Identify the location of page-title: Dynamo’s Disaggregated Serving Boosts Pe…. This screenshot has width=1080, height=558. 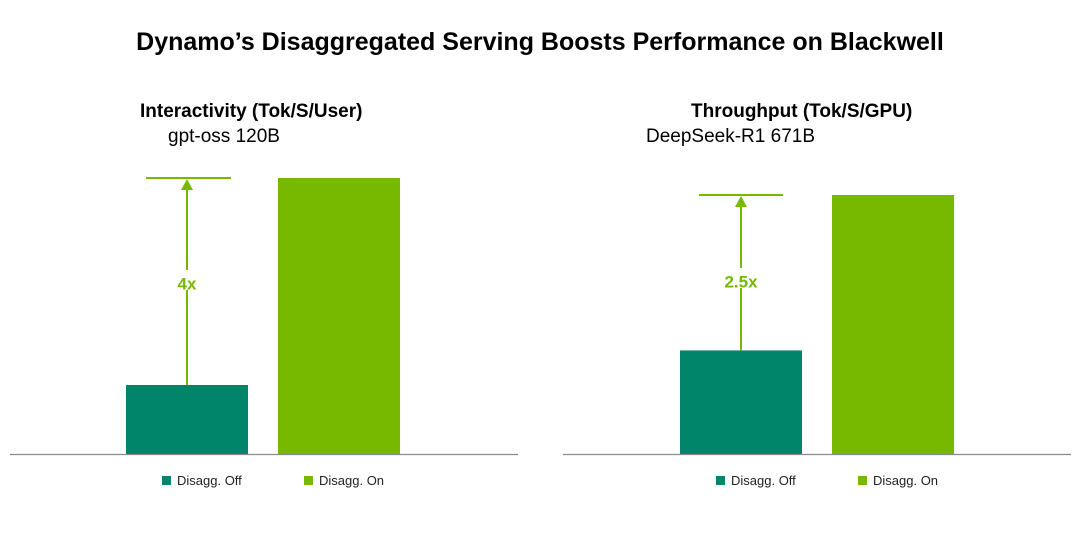
(540, 42).